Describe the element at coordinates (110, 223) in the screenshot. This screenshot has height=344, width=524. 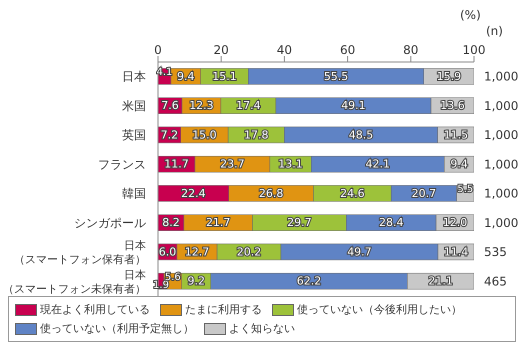
I see `y-tick-label: シンガポール` at that location.